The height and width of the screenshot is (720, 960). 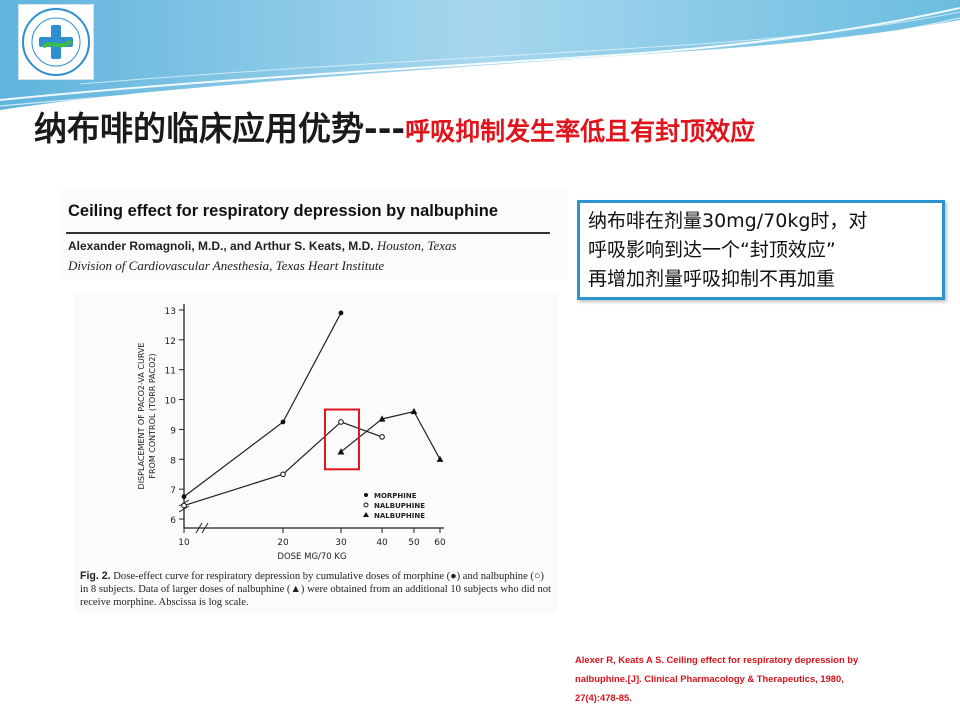 I want to click on y-axis-label-line-1: DISPLACEMENT OF PACO2-VA CURVE, so click(x=141, y=416).